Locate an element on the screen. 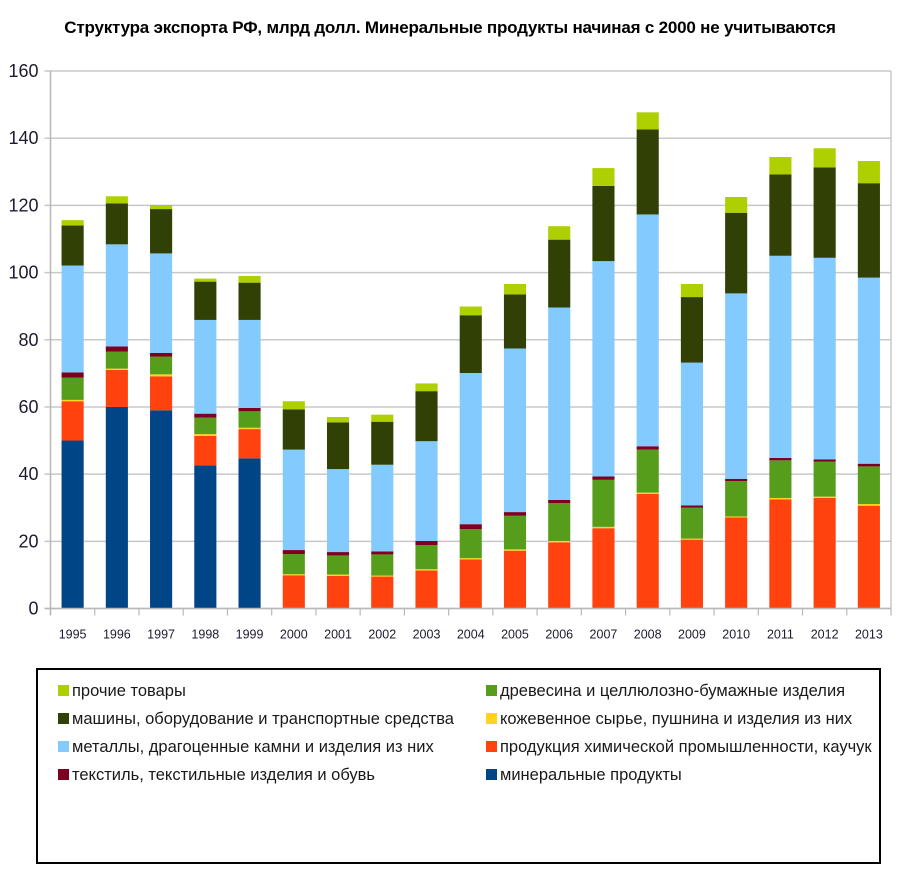  legend-item: текстиль, текстильные изделия и обувь is located at coordinates (258, 775).